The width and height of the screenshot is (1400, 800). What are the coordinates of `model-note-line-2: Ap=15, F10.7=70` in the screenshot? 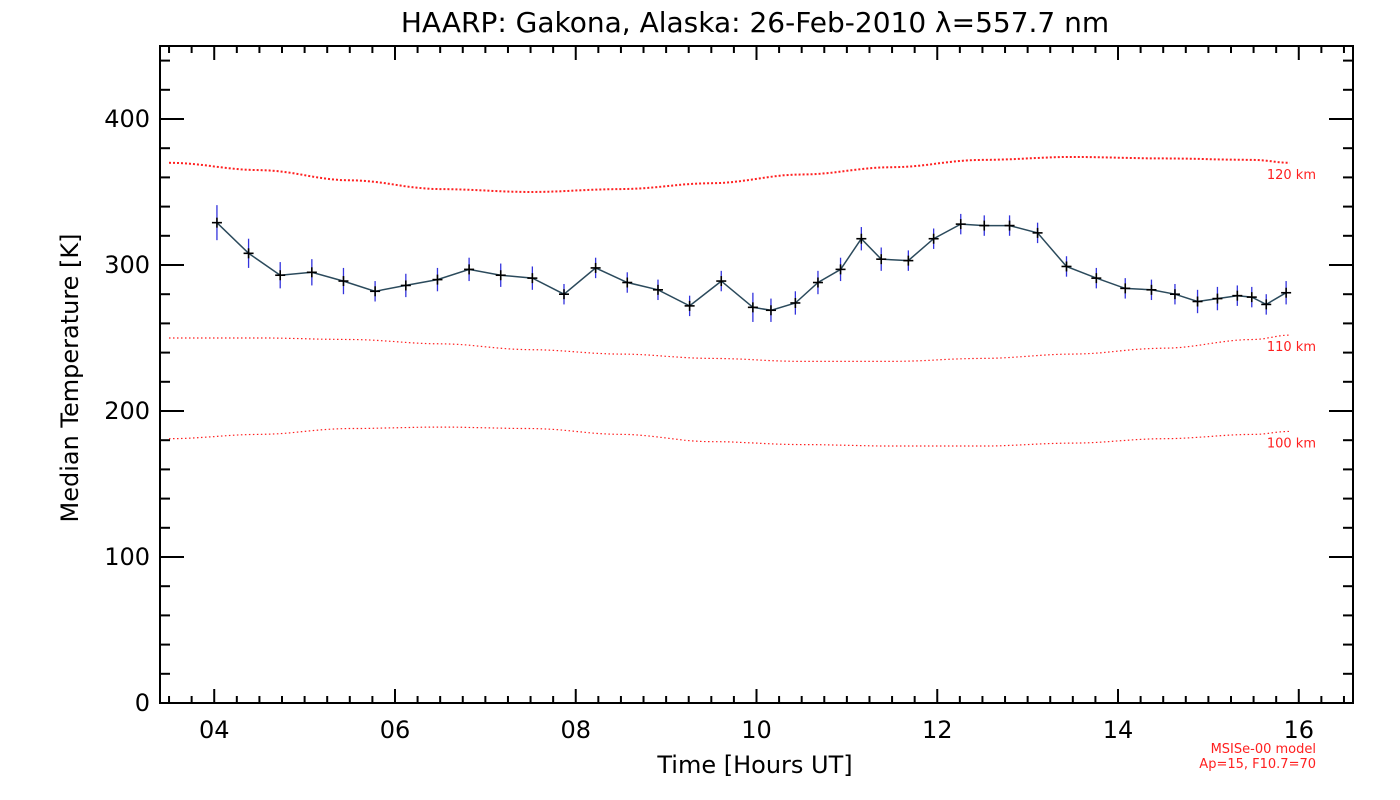 It's located at (1257, 764).